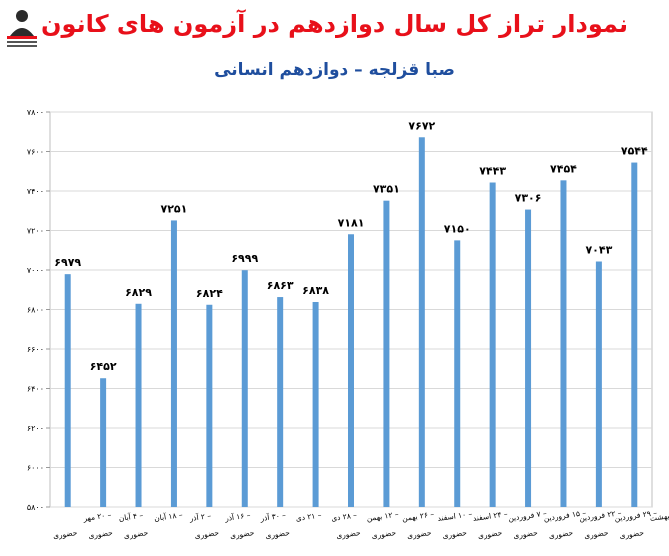 This screenshot has height=556, width=669. What do you see at coordinates (403, 525) in the screenshot?
I see `x-tick-label-group: – ۲۶ بهمن حضوری` at bounding box center [403, 525].